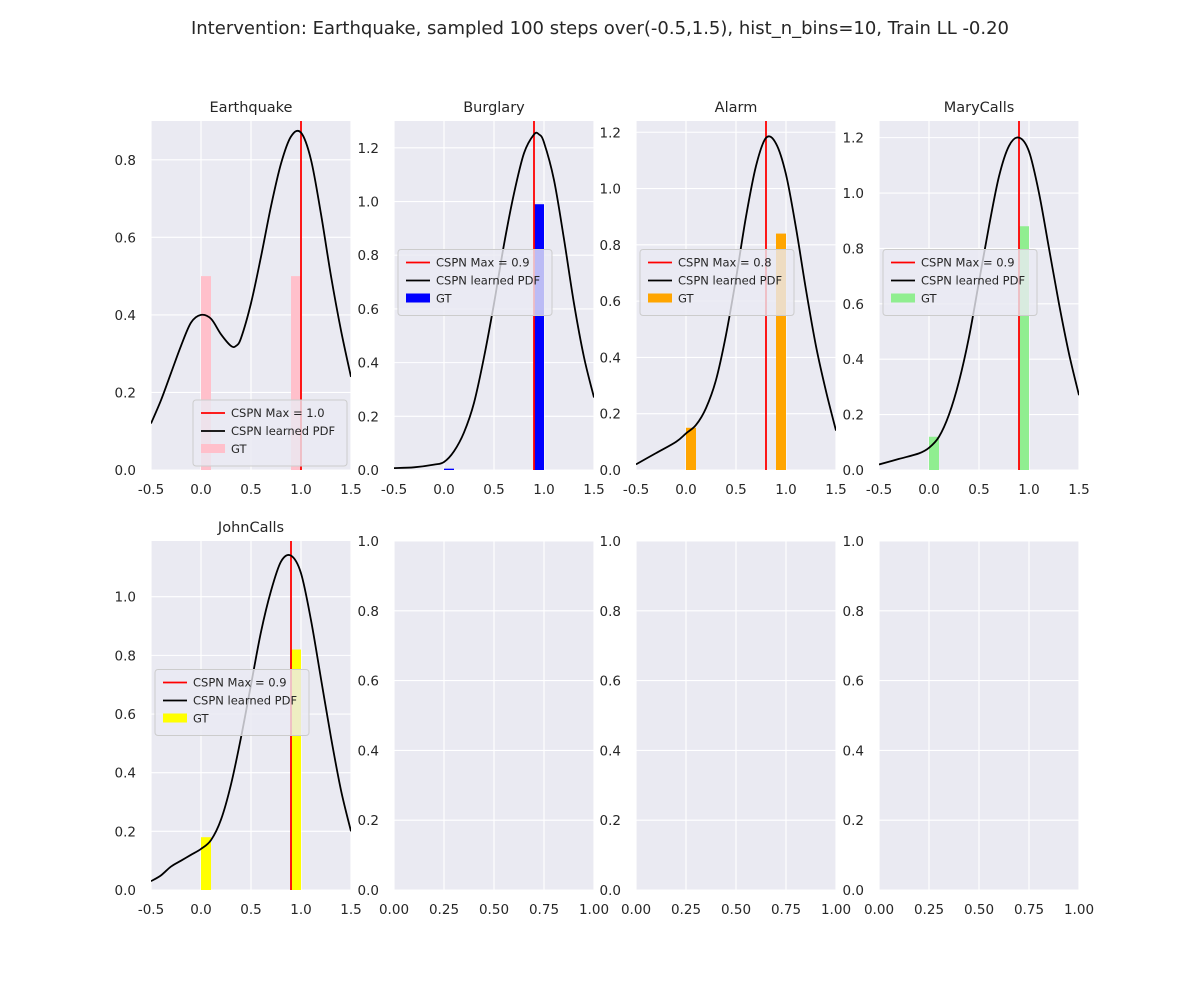  What do you see at coordinates (786, 910) in the screenshot?
I see `x-tick-label: 0.75` at bounding box center [786, 910].